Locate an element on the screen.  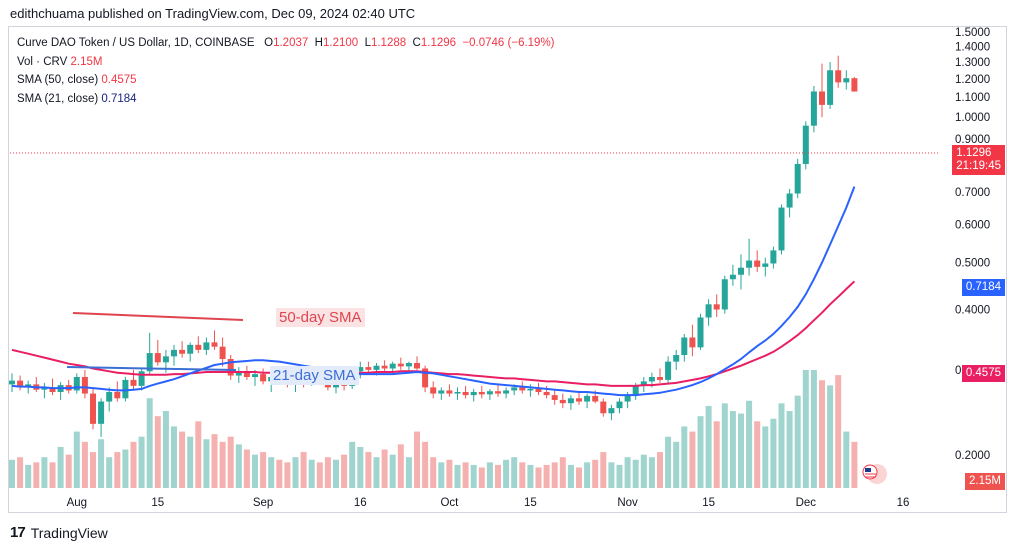
sma21-value: 0.7184 is located at coordinates (119, 98).